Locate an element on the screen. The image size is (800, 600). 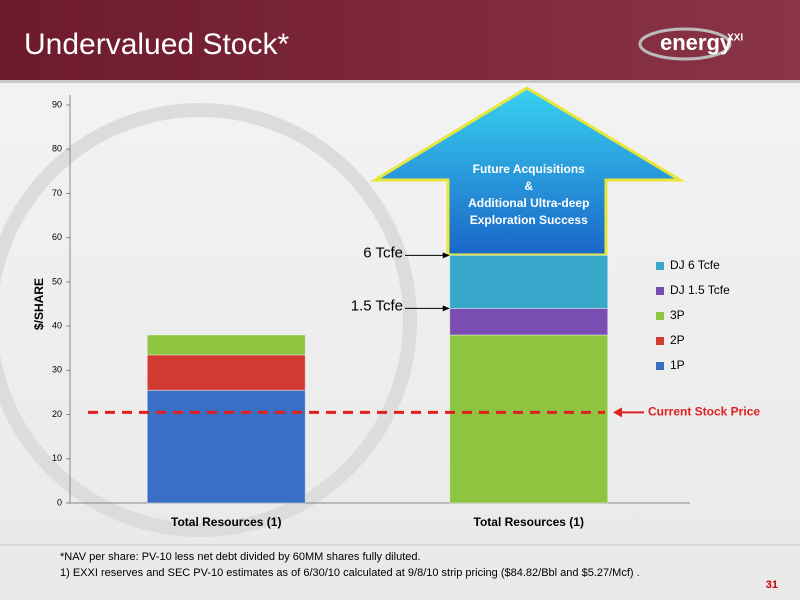
arrow-text: Future Acquisitions is located at coordinates (529, 169).